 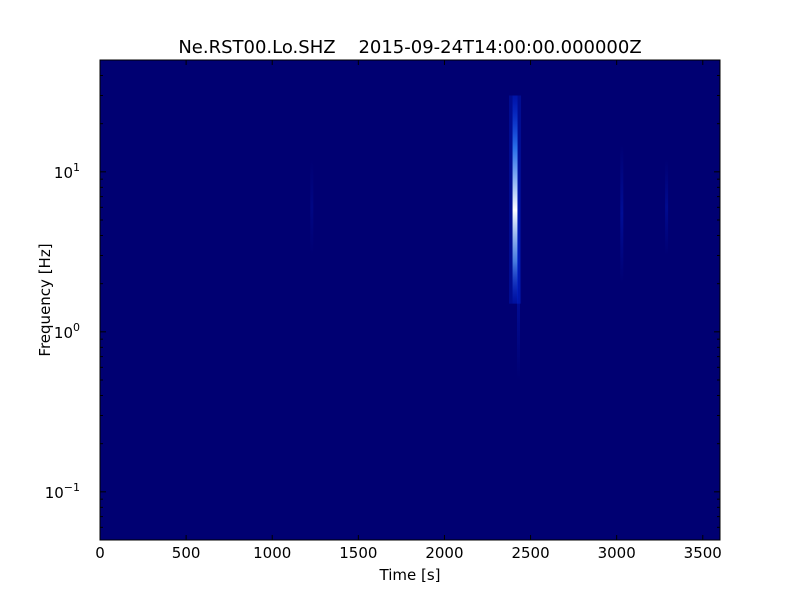 I want to click on x-tick-label: 3000, so click(x=617, y=553).